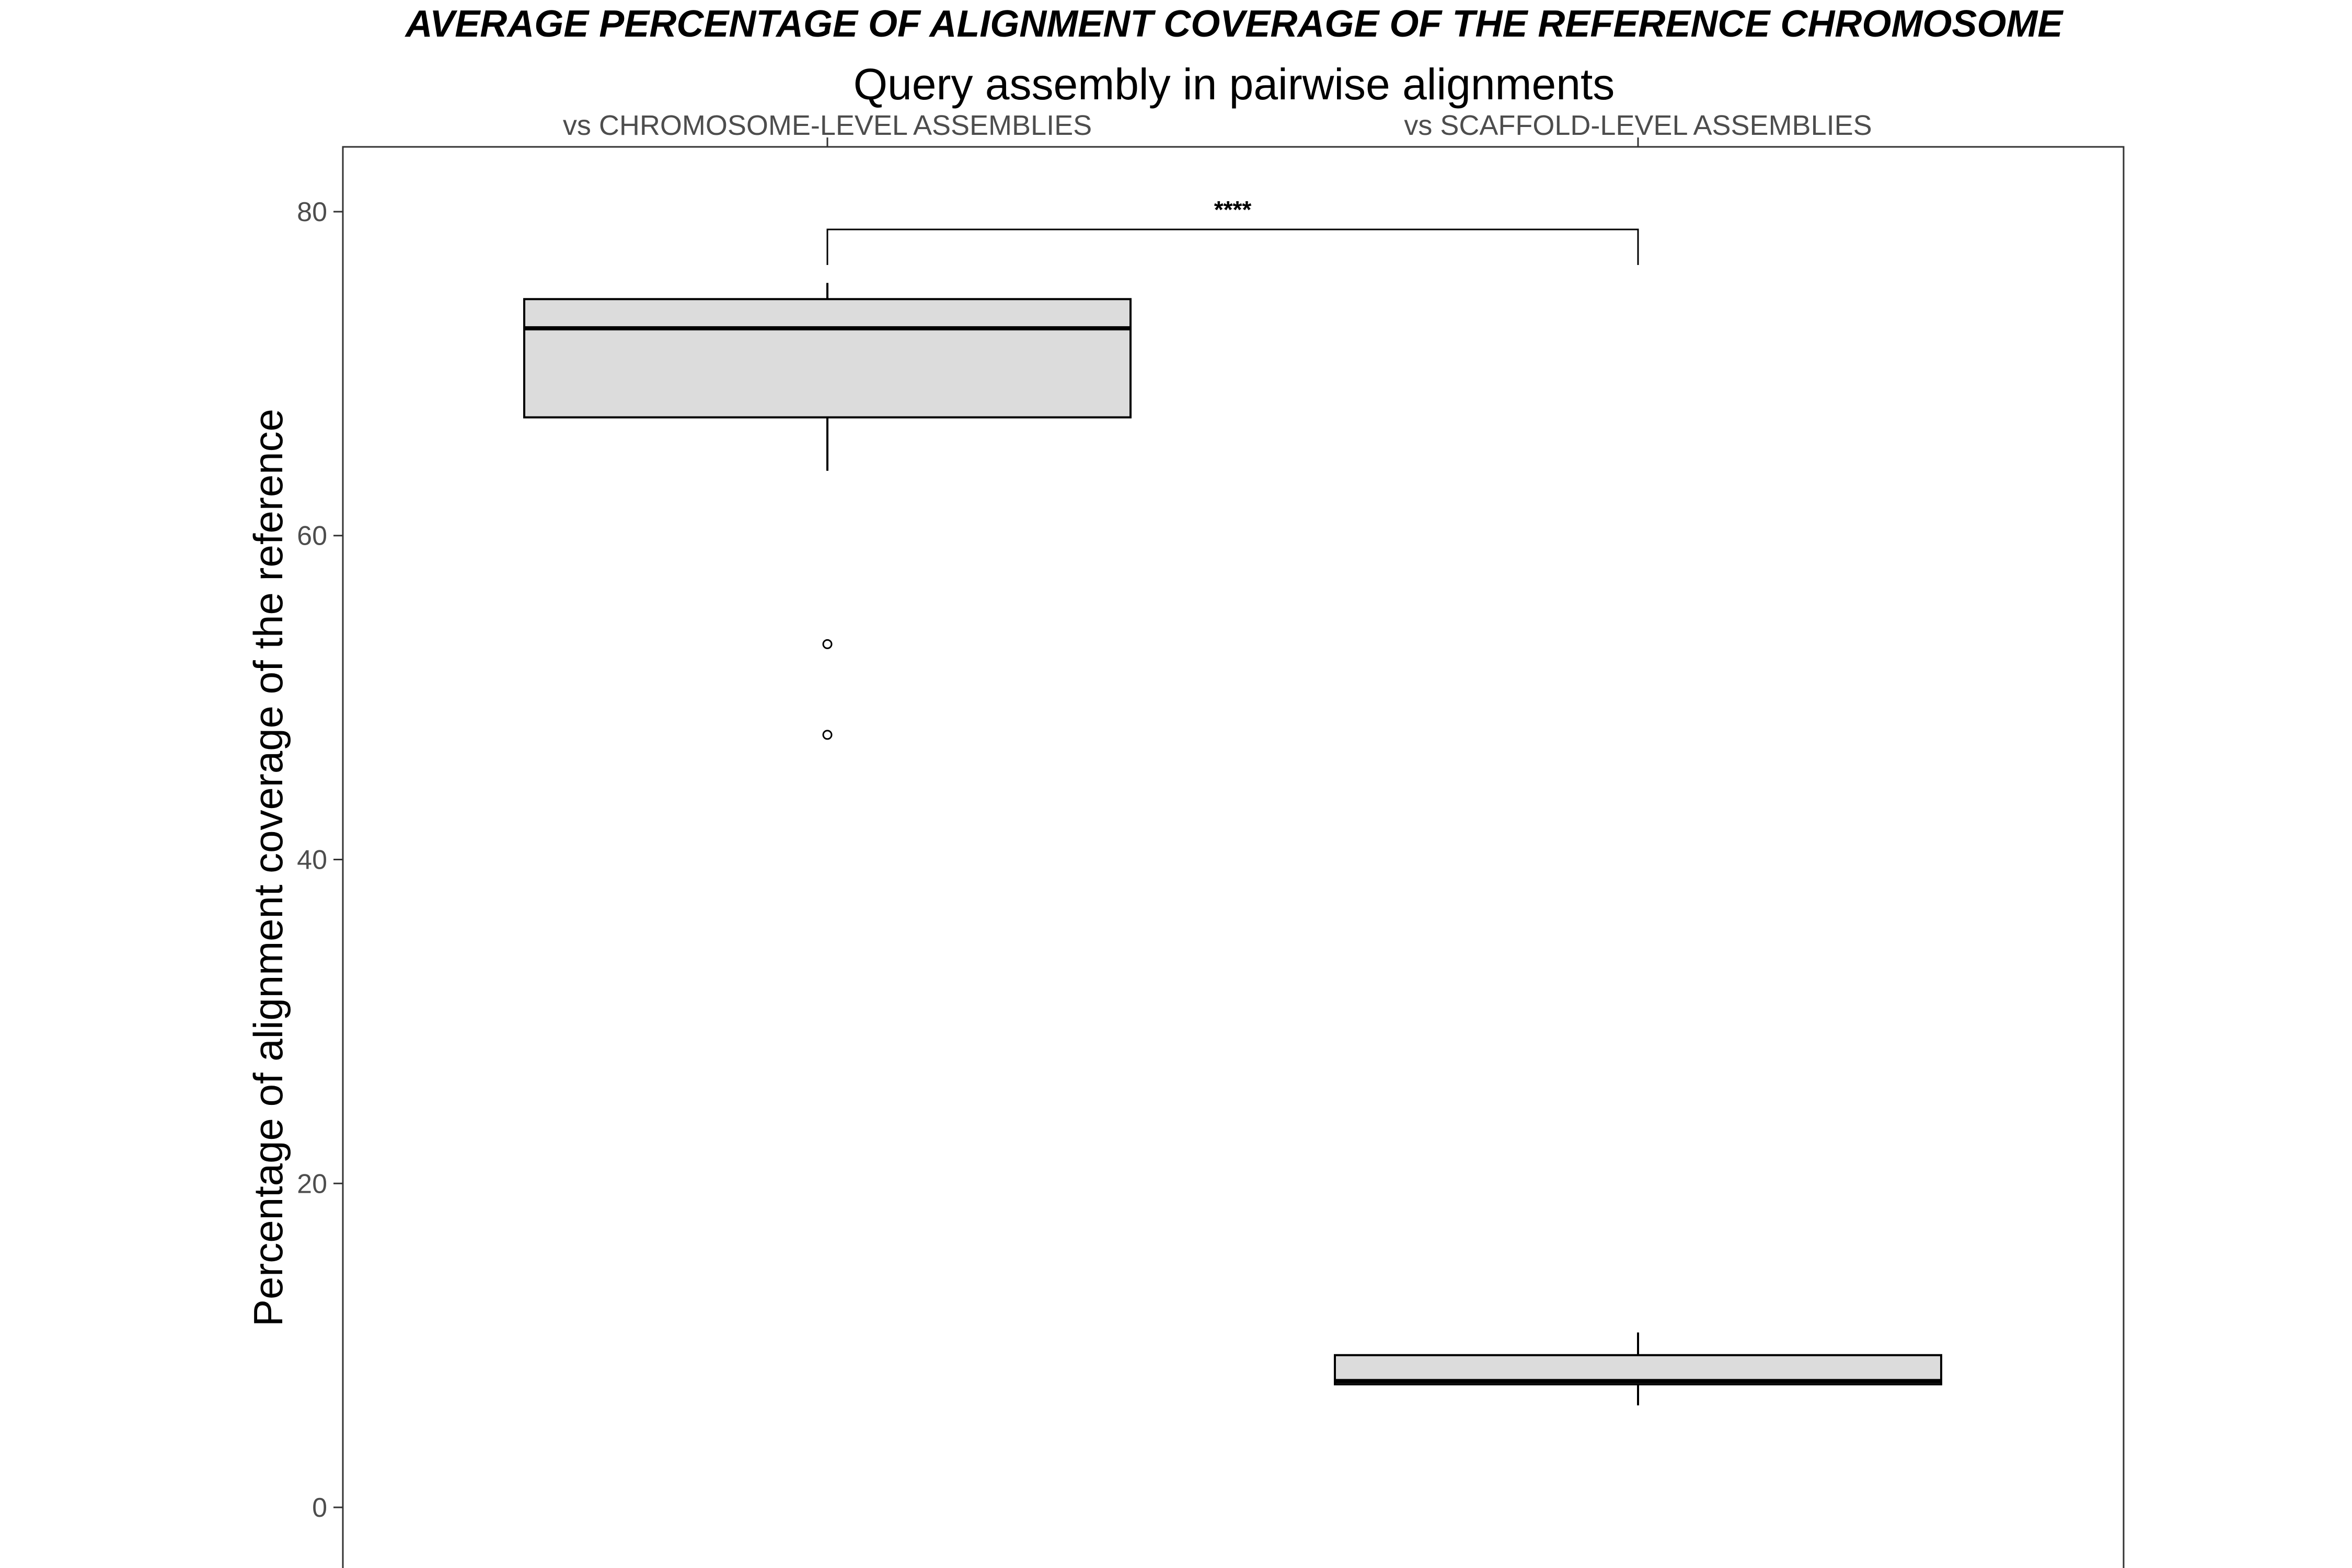 This screenshot has height=1568, width=2352. Describe the element at coordinates (1232, 247) in the screenshot. I see `significance-bracket` at that location.